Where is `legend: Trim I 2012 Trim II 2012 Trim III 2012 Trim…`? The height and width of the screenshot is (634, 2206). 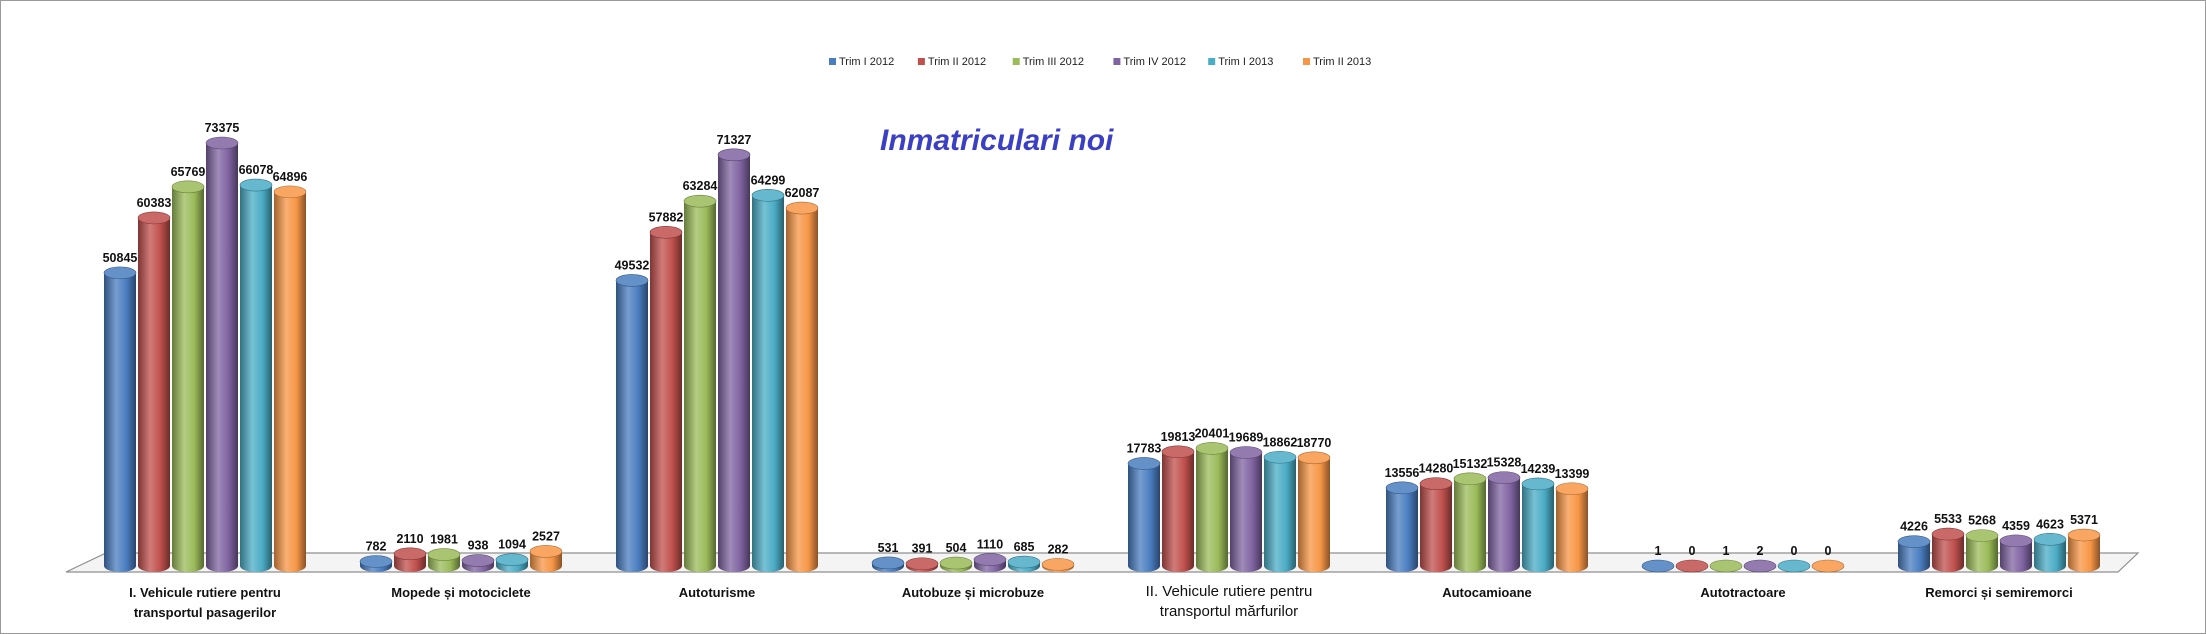
legend: Trim I 2012 Trim II 2012 Trim III 2012 Trim… is located at coordinates (1100, 62).